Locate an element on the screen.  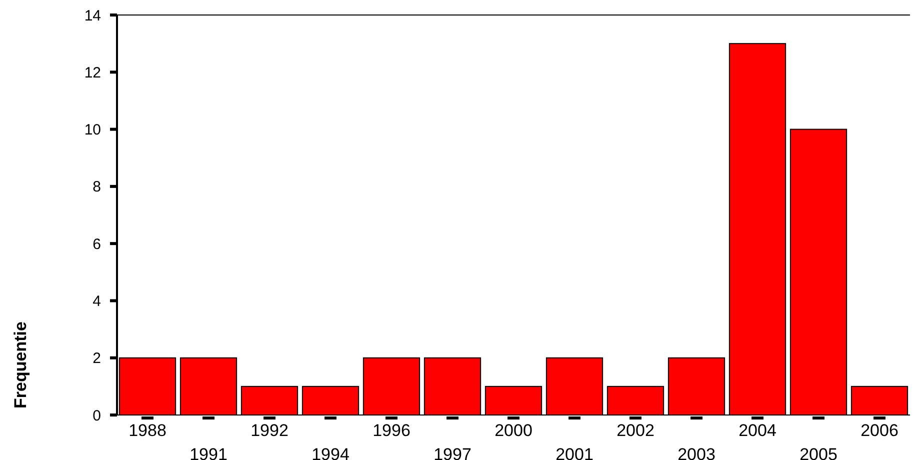
y-tick-label: 4 is located at coordinates (96, 301).